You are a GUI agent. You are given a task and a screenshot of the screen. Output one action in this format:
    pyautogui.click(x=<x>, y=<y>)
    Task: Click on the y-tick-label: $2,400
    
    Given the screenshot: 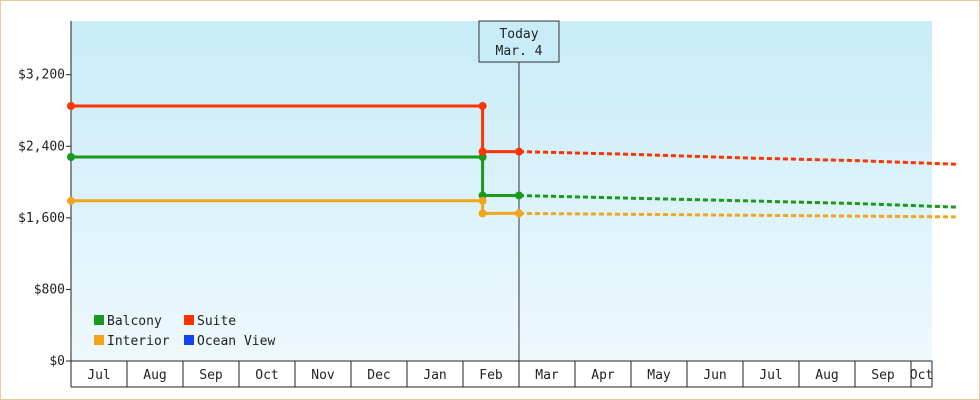 What is the action you would take?
    pyautogui.click(x=41, y=146)
    